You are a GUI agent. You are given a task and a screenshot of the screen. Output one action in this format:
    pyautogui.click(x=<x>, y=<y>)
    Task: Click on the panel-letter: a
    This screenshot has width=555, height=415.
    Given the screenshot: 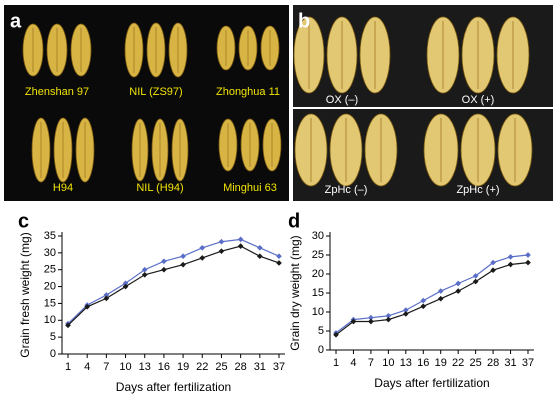 What is the action you would take?
    pyautogui.click(x=16, y=21)
    